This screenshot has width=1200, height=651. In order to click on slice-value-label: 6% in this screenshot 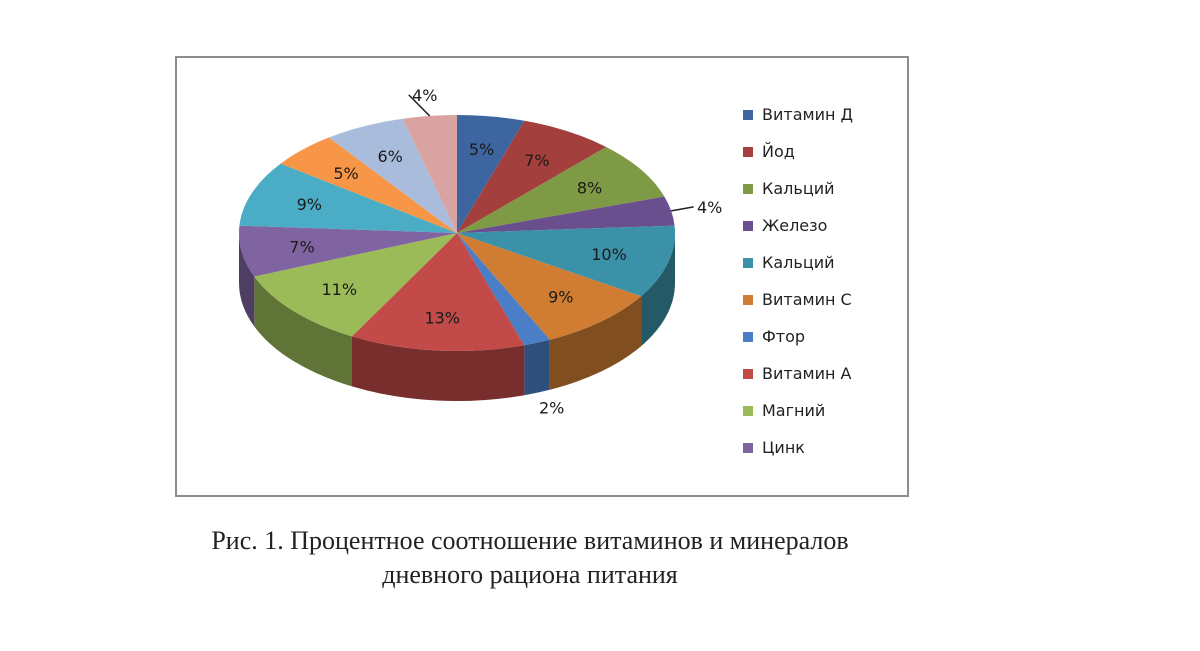, I will do `click(389, 156)`.